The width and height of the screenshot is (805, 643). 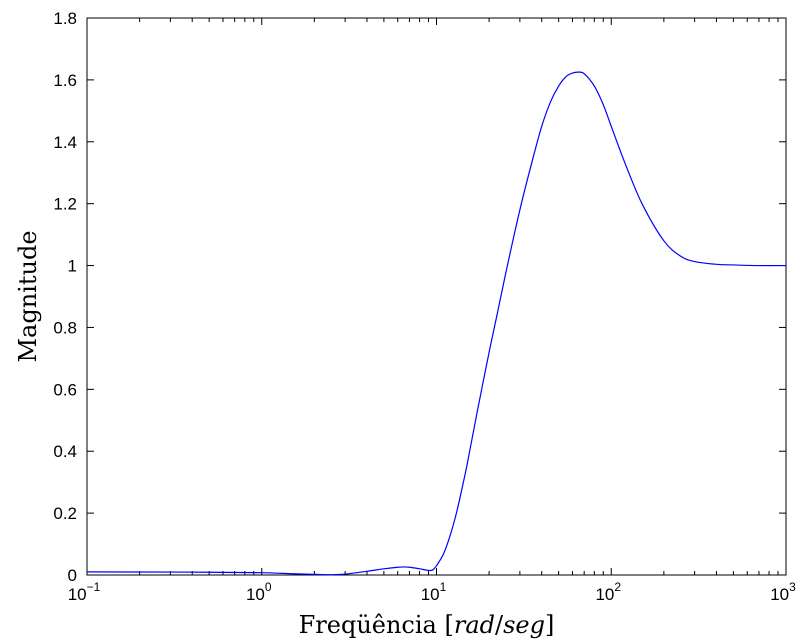 I want to click on y-tick-label: 0, so click(x=72, y=575).